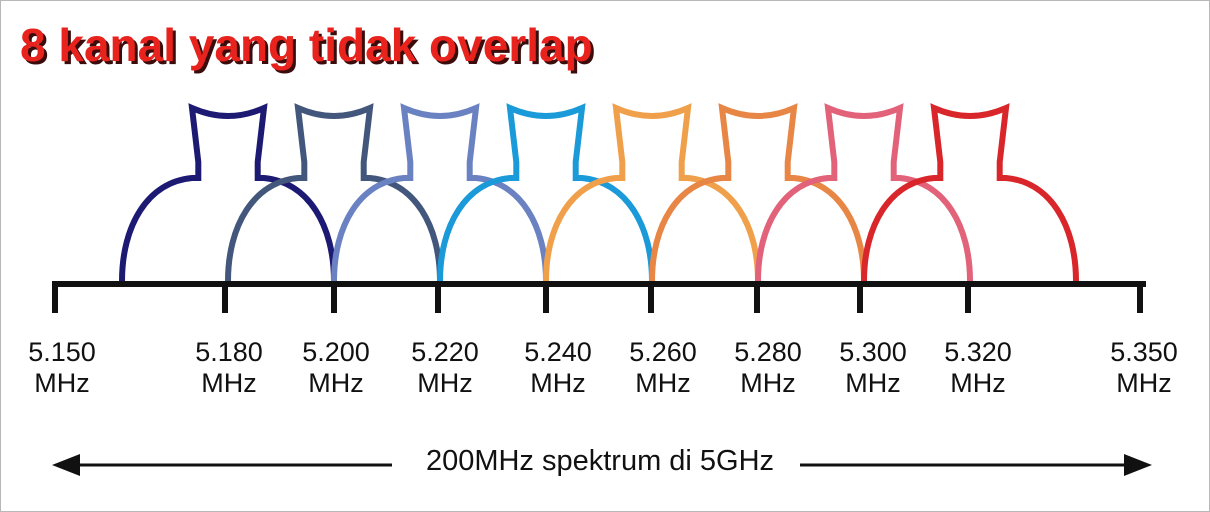 This screenshot has height=512, width=1210. What do you see at coordinates (1144, 352) in the screenshot?
I see `tick-value: 5.350` at bounding box center [1144, 352].